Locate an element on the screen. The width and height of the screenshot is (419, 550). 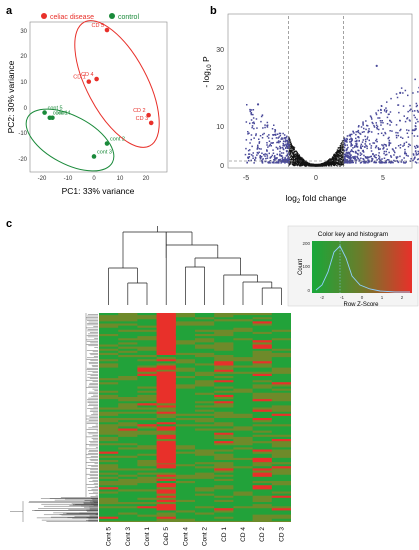
color-key-ytick: 100 is located at coordinates (306, 266).